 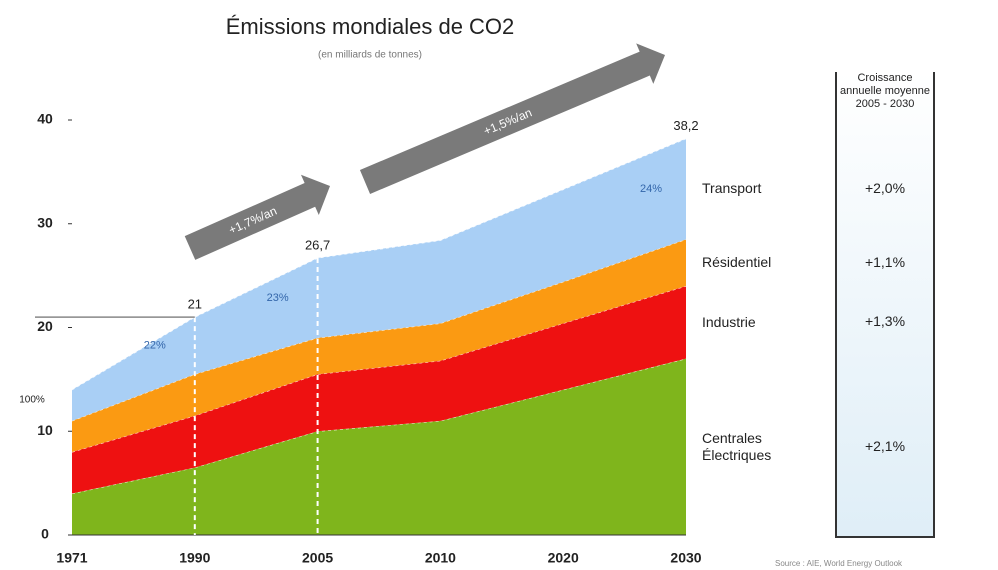 I want to click on total-label: 38,2, so click(x=685, y=125).